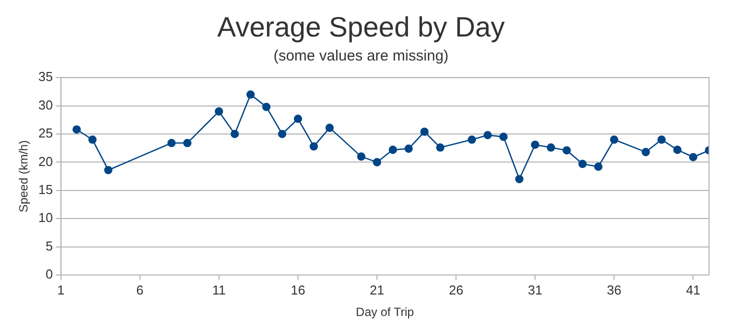  Describe the element at coordinates (361, 27) in the screenshot. I see `chart-title: Average Speed by Day` at that location.